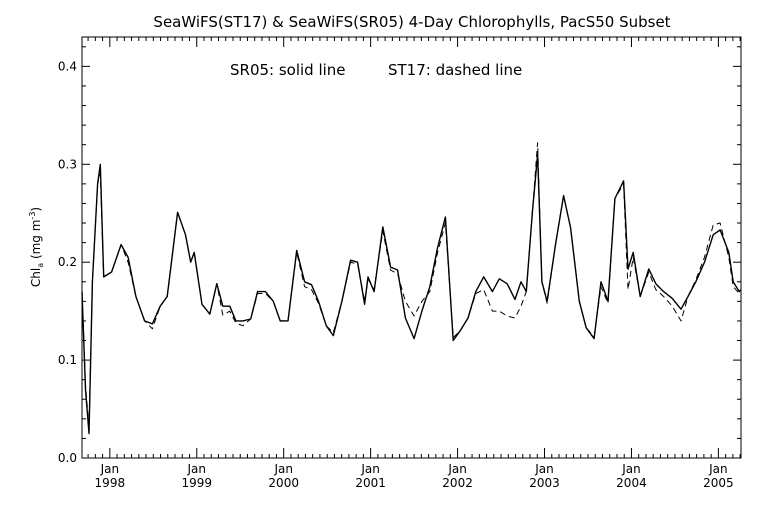 The image size is (768, 512). What do you see at coordinates (370, 483) in the screenshot?
I see `x-tick-year: 2001` at bounding box center [370, 483].